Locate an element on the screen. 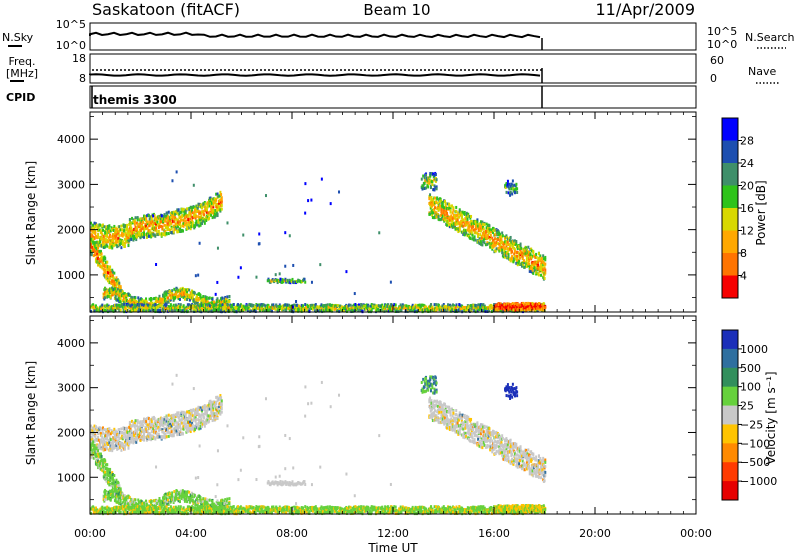  frequency-panel: Freq. [MHz] 18 8 60 0 Nave is located at coordinates (393, 68).